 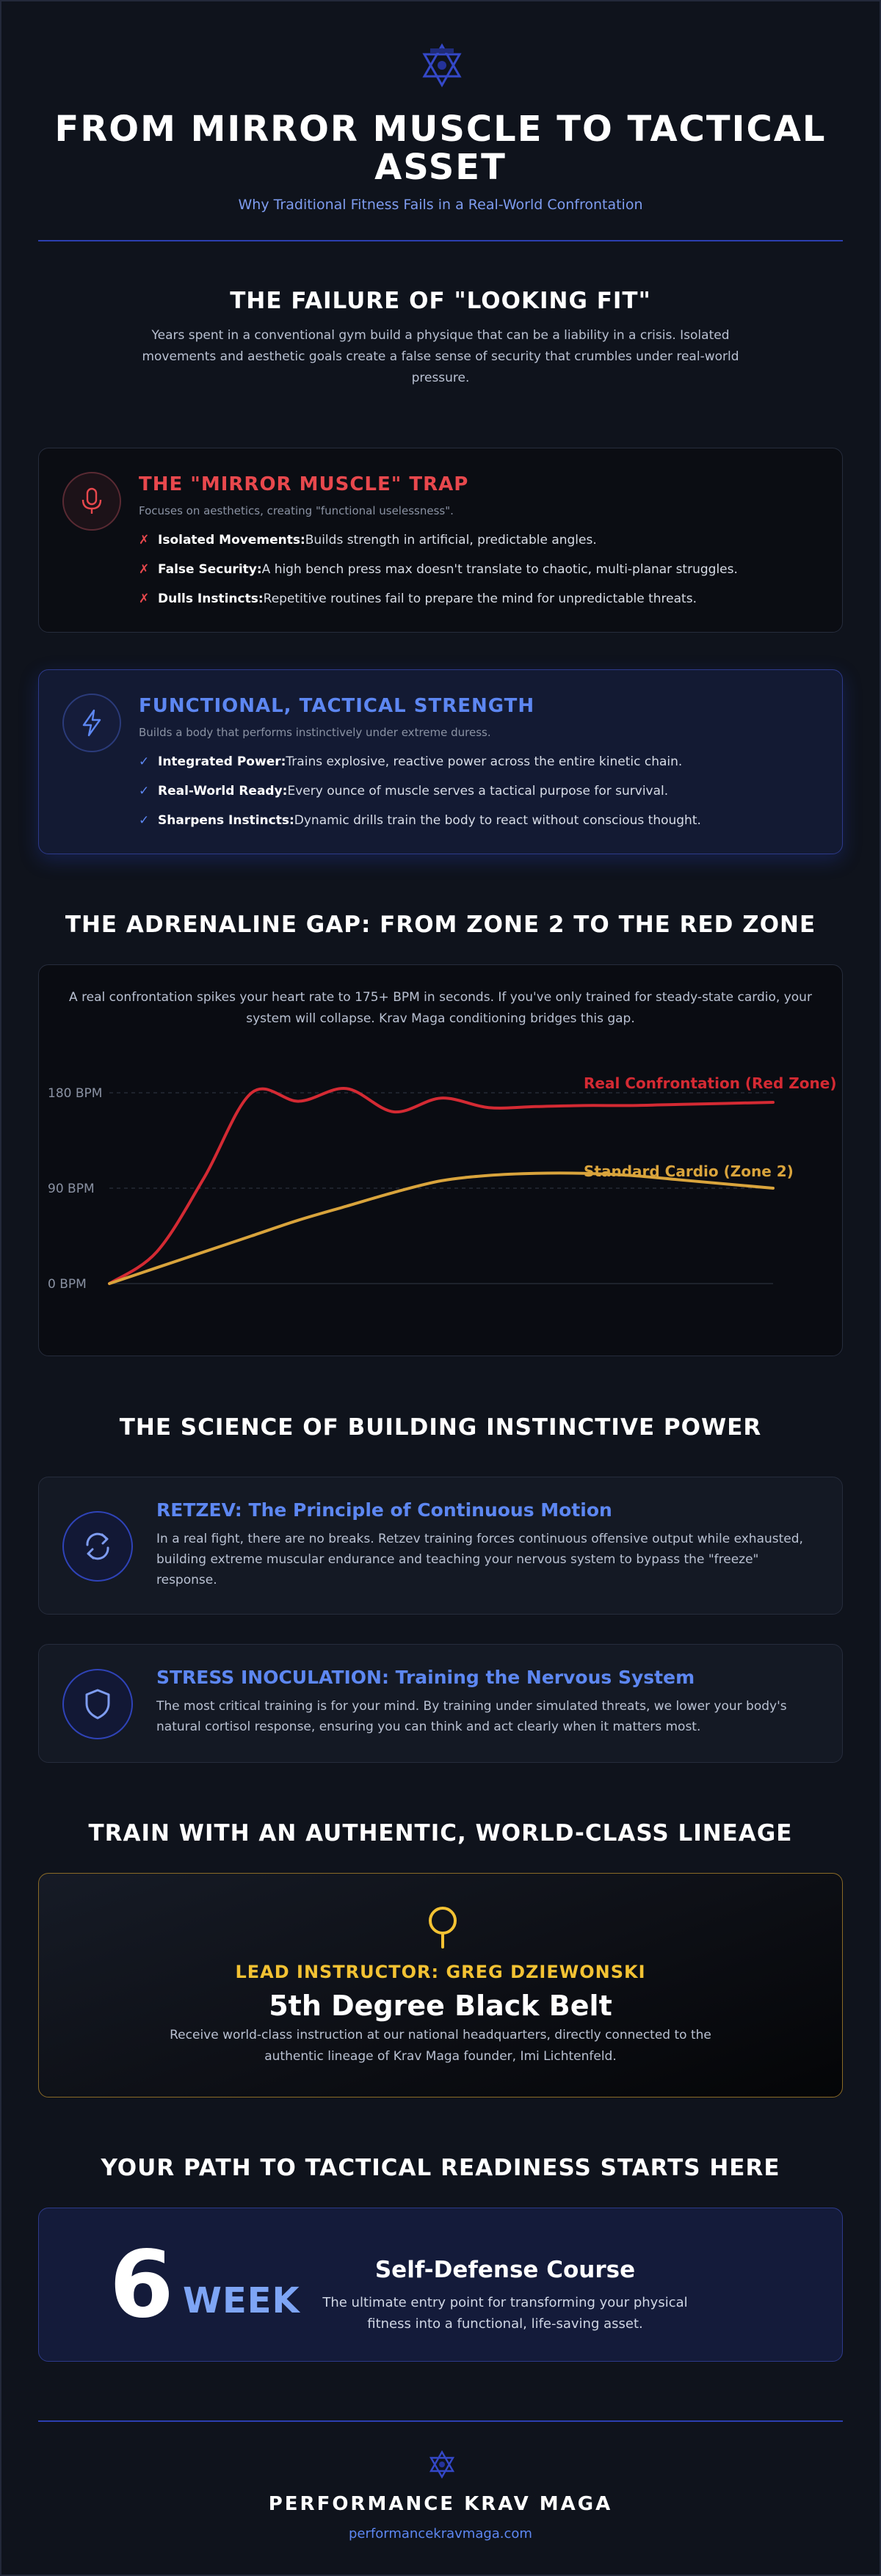 What do you see at coordinates (337, 706) in the screenshot?
I see `tactical-title: FUNCTIONAL, TACTICAL STRENGTH` at bounding box center [337, 706].